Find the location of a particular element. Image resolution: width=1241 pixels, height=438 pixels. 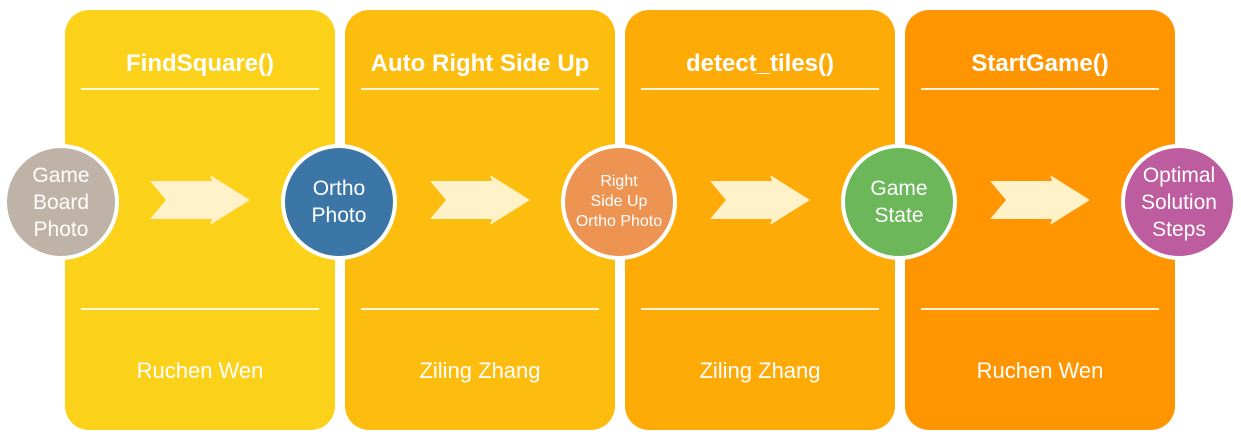

stage-title: StartGame() is located at coordinates (1040, 63).